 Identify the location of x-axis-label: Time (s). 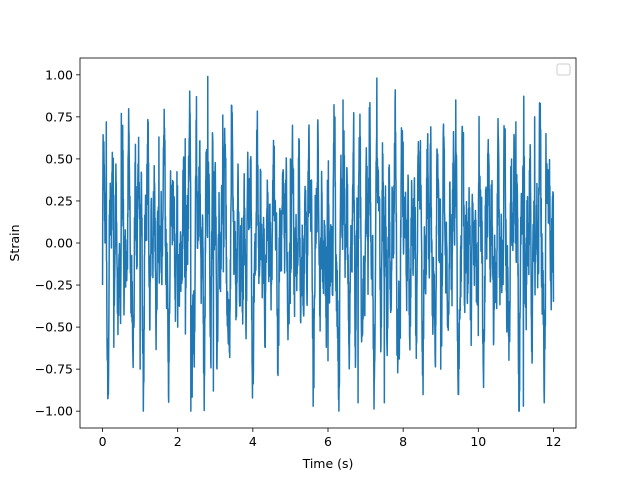
(328, 463).